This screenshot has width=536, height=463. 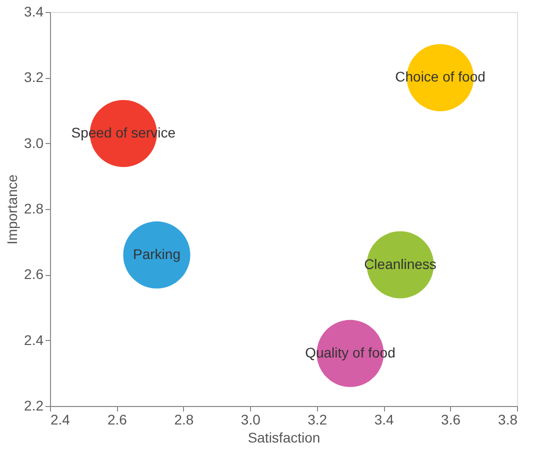 I want to click on x-axis-title: Satisfaction, so click(x=284, y=438).